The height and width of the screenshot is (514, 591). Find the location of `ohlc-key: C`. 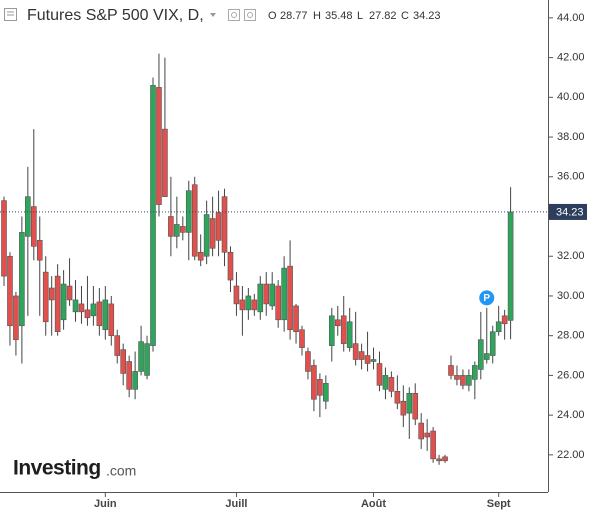

ohlc-key: C is located at coordinates (405, 16).